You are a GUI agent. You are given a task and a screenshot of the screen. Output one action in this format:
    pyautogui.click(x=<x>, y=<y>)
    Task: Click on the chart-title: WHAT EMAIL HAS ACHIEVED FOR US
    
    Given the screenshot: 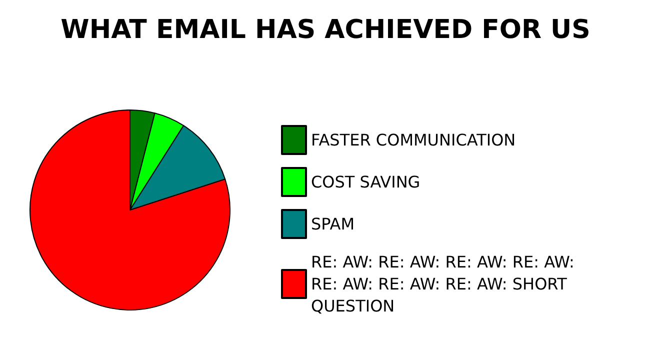 What is the action you would take?
    pyautogui.click(x=325, y=30)
    